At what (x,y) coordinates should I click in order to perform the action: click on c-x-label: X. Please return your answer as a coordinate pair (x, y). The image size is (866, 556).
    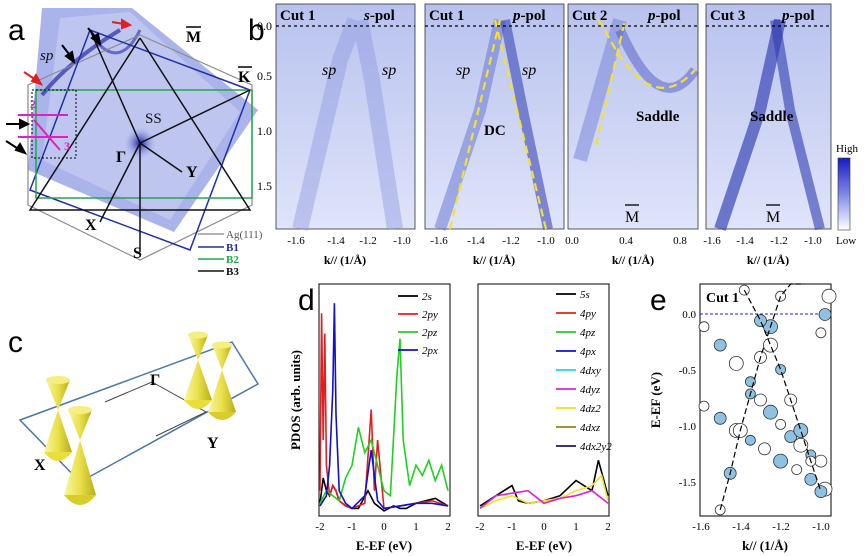
    Looking at the image, I should click on (40, 465).